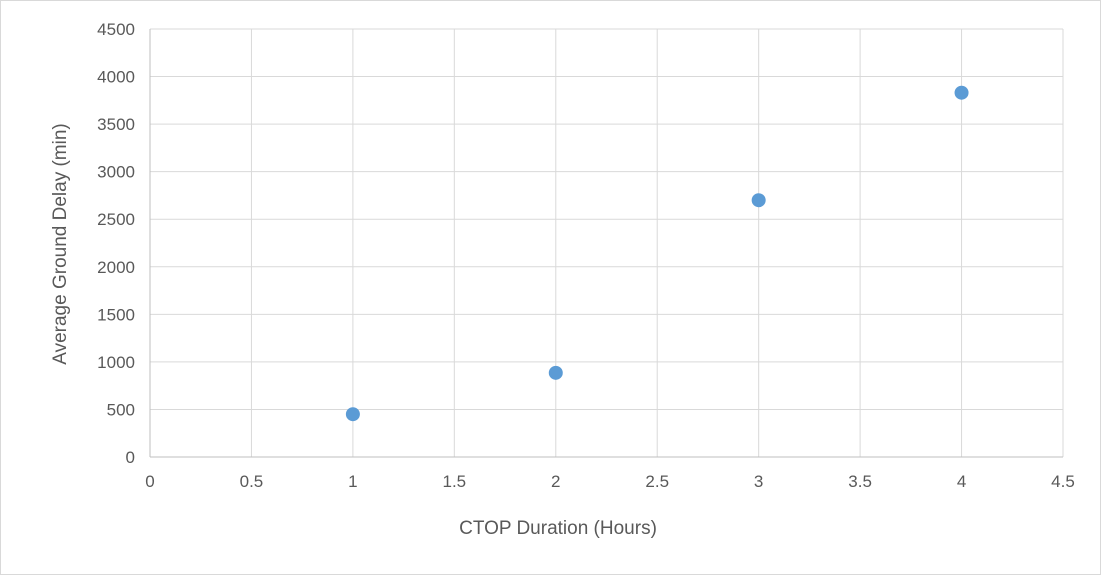 This screenshot has height=575, width=1101. What do you see at coordinates (252, 481) in the screenshot?
I see `x-tick-label: 0.5` at bounding box center [252, 481].